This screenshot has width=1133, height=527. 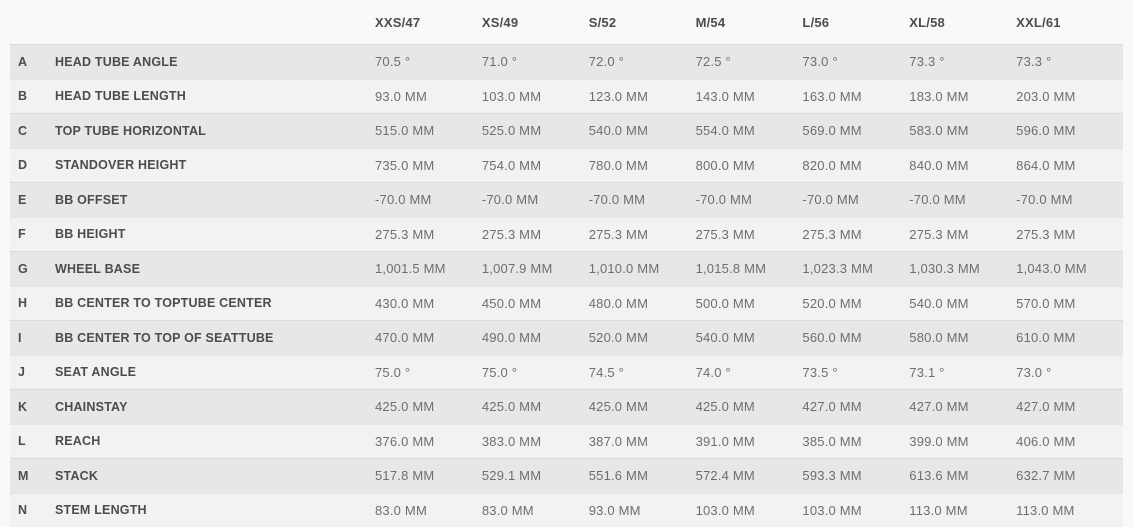 What do you see at coordinates (23, 96) in the screenshot?
I see `row-letter-label: B` at bounding box center [23, 96].